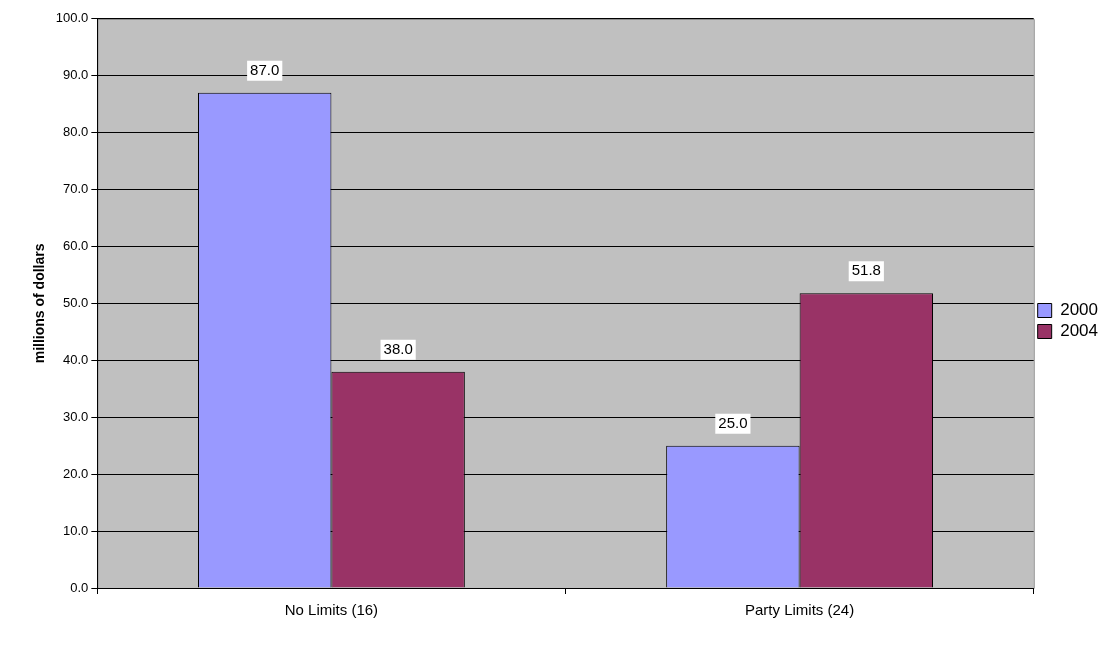  I want to click on x-tick-label: Party Limits (24), so click(799, 610).